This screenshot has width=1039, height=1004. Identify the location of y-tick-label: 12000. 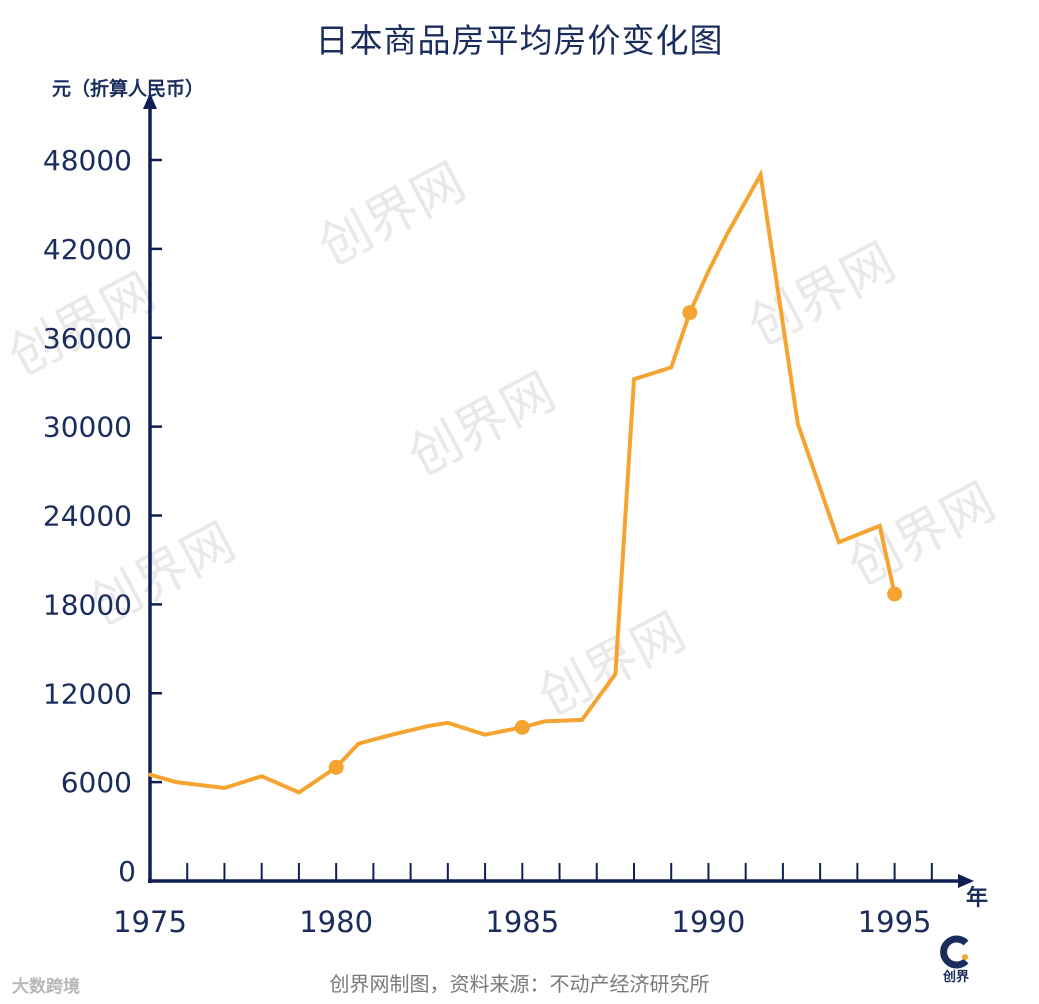
(87, 693).